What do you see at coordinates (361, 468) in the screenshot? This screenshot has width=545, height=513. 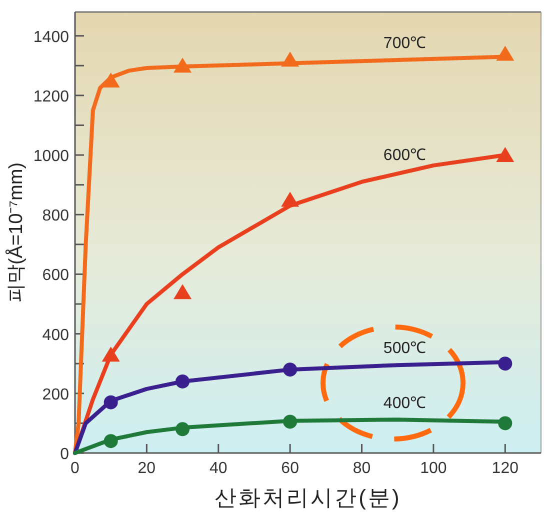 I see `x-tick-label: 80` at bounding box center [361, 468].